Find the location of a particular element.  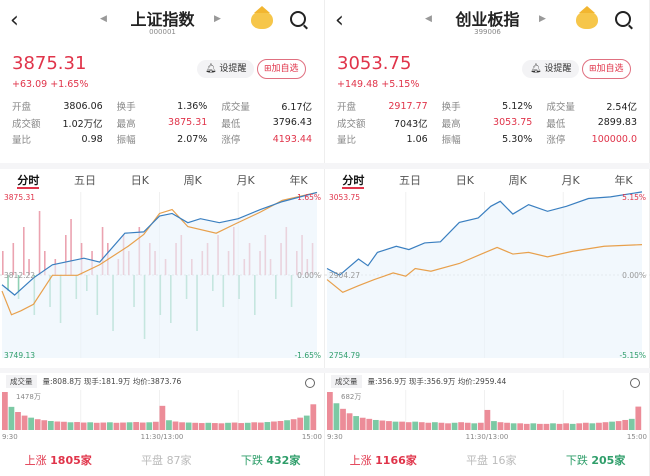

stat-value: 1.06 is located at coordinates (417, 139).